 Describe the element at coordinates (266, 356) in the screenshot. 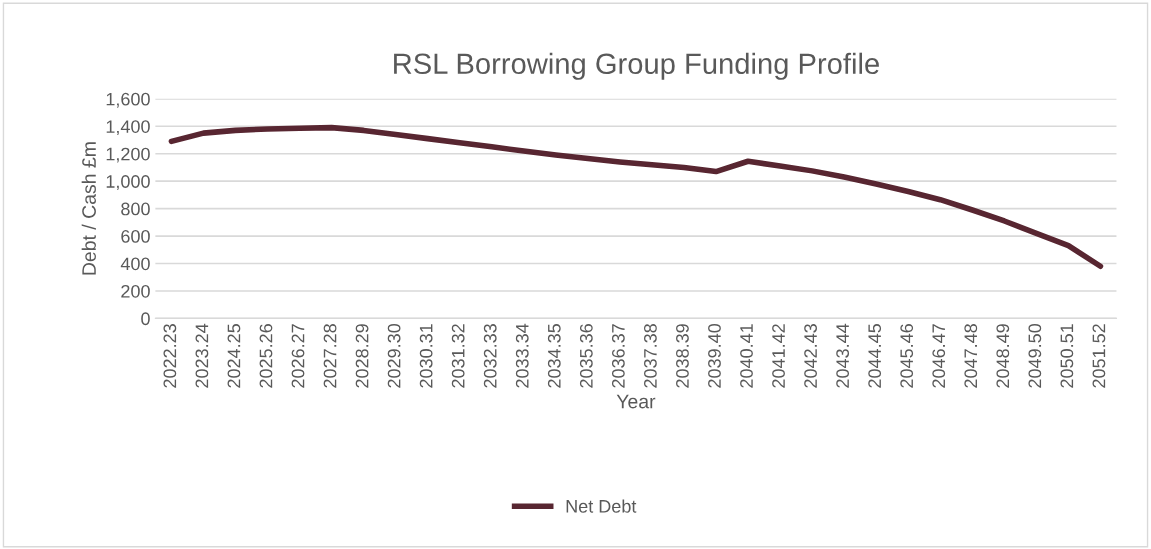

I see `x-tick-label: 2025.26` at that location.